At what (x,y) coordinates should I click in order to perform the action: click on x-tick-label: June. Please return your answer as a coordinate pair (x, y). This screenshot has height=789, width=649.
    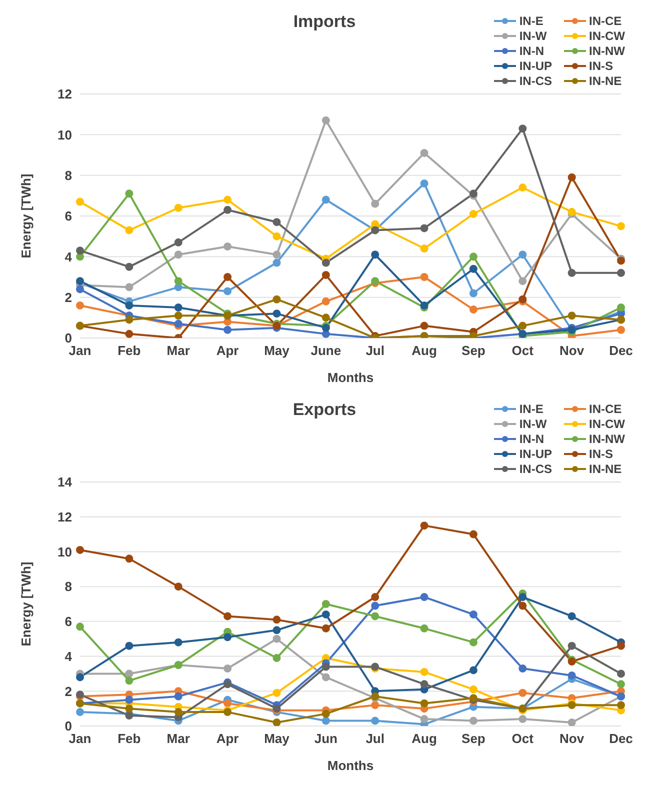
    Looking at the image, I should click on (326, 350).